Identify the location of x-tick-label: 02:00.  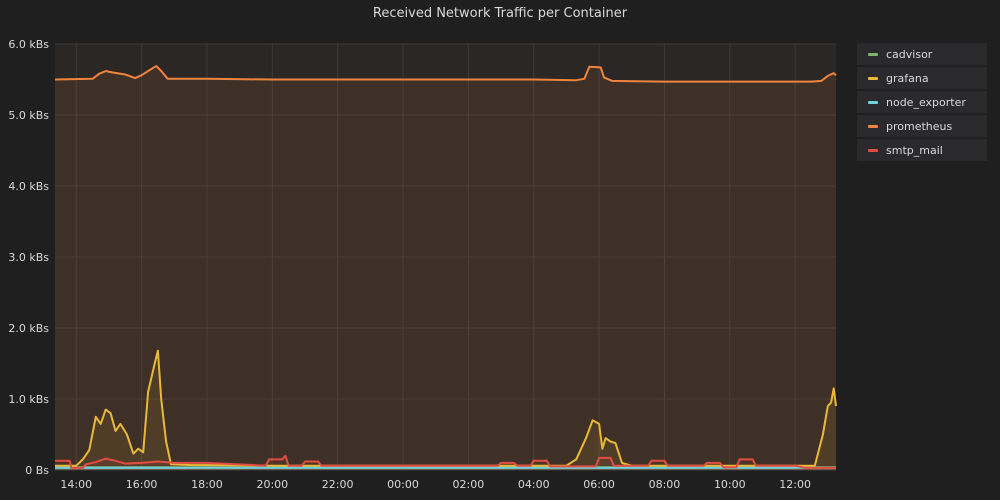
(469, 484).